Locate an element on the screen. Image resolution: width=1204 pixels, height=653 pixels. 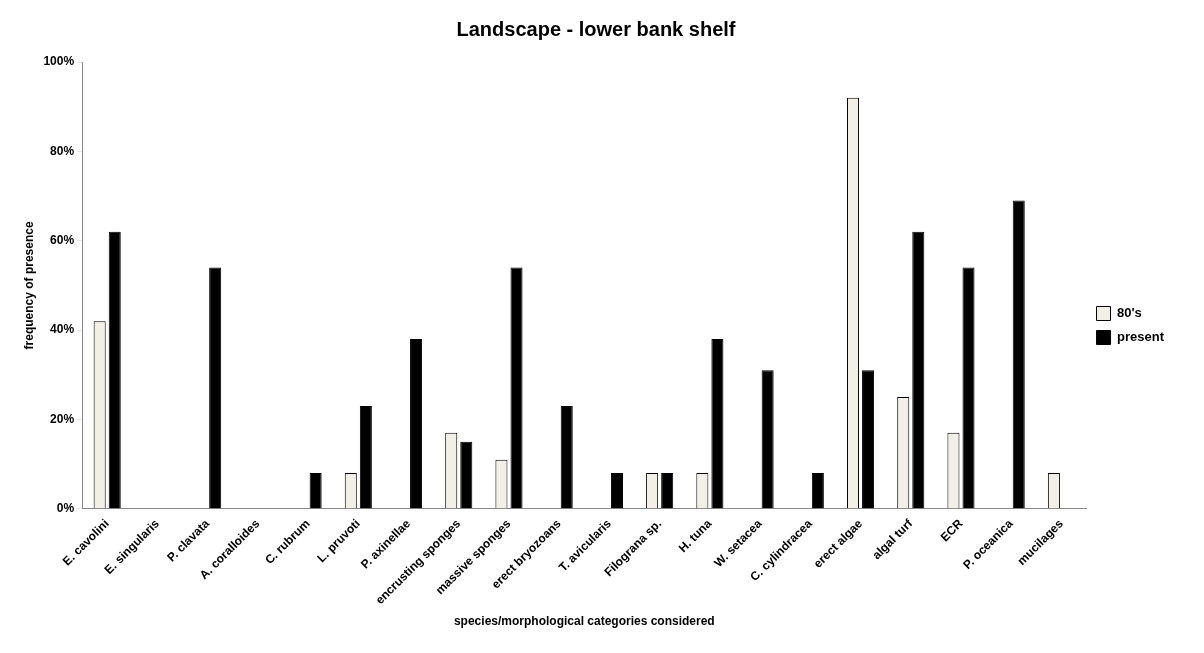
x-axis-title: species/morphological categories considered is located at coordinates (584, 621).